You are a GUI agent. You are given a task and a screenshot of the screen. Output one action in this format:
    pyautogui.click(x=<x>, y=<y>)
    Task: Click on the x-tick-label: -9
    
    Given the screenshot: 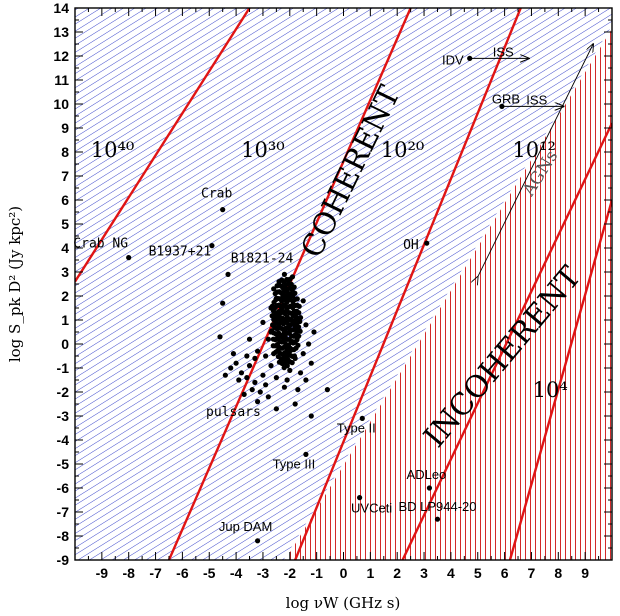 What is the action you would take?
    pyautogui.click(x=102, y=573)
    